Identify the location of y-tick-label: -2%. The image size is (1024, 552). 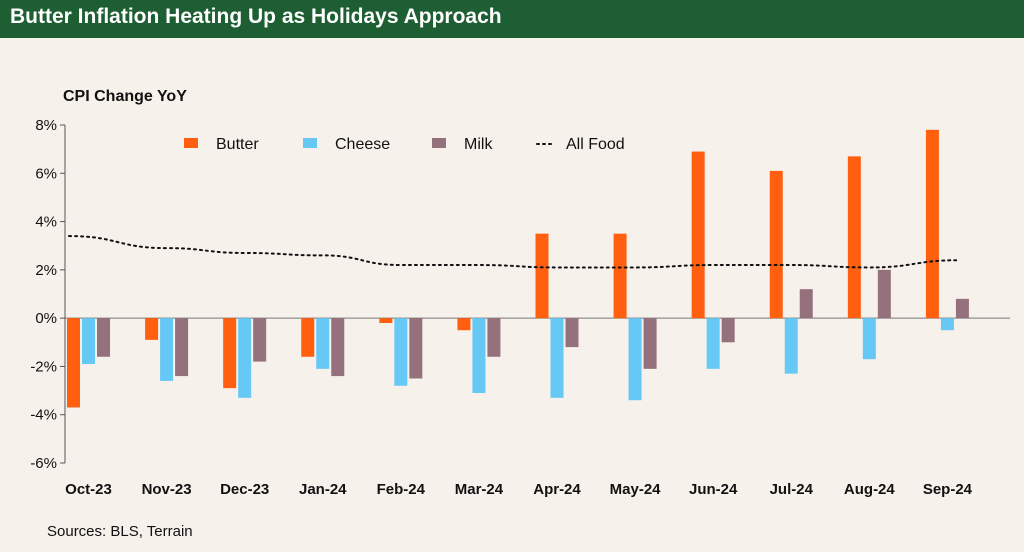
(43, 366).